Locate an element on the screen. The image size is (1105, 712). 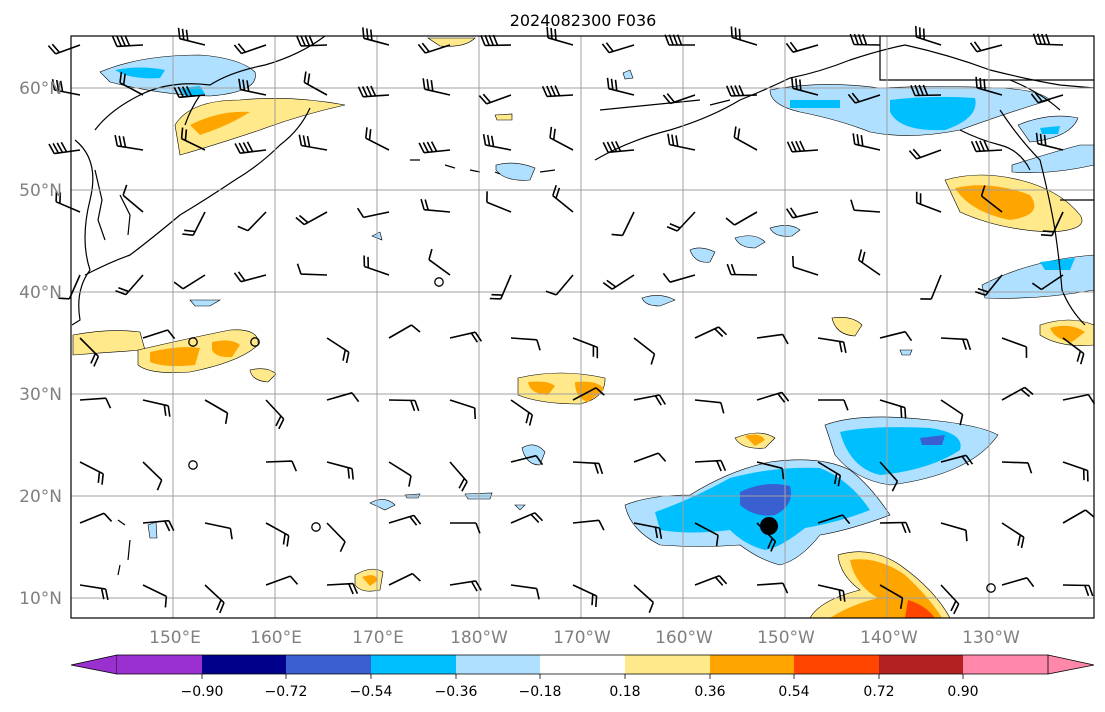
lon-label: 140°W is located at coordinates (889, 638).